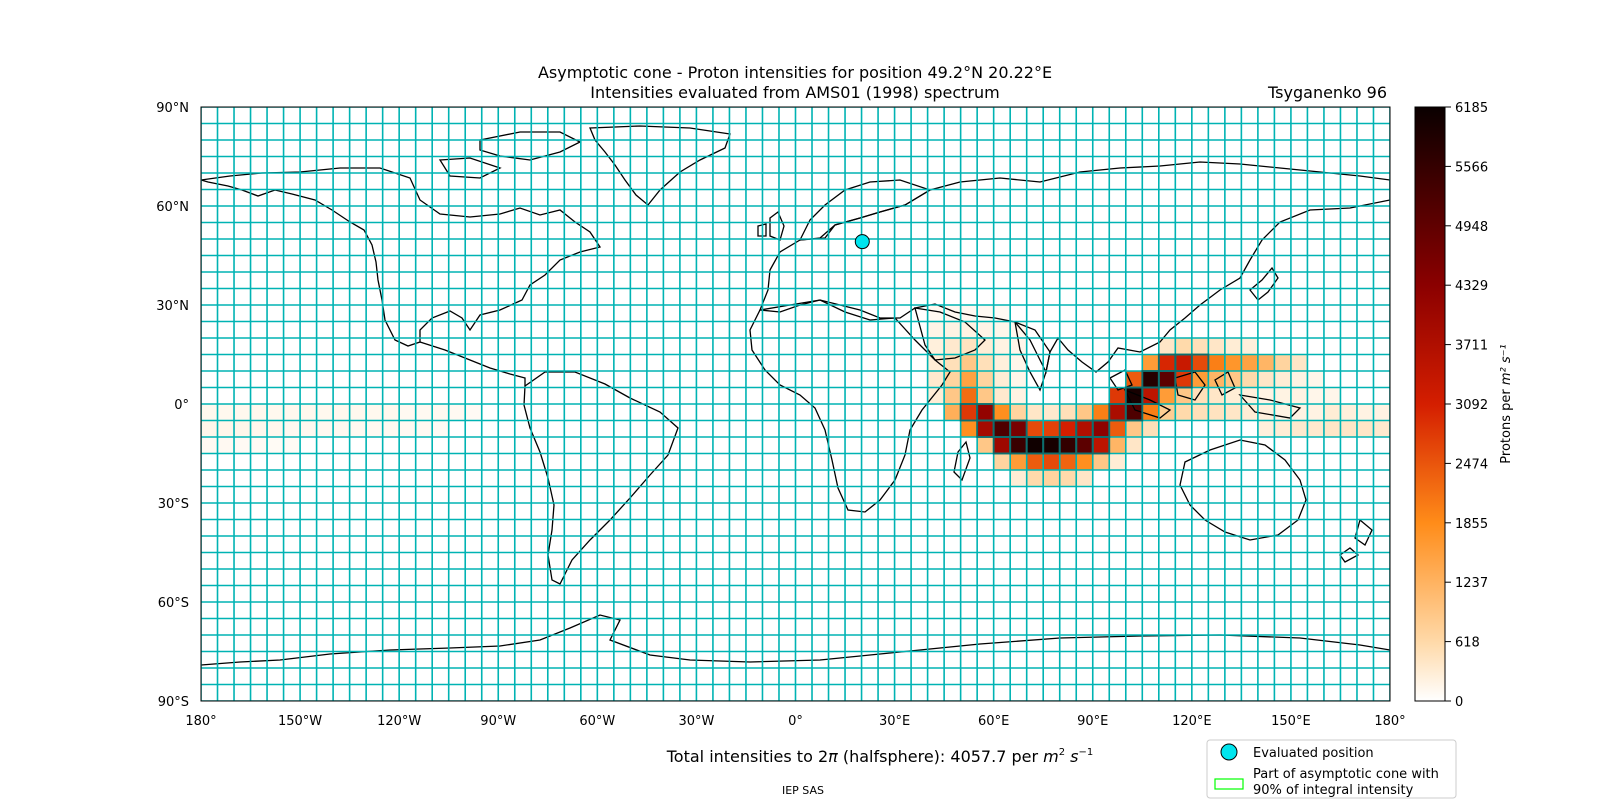  What do you see at coordinates (1092, 721) in the screenshot?
I see `longitude-tick-label: 90°E` at bounding box center [1092, 721].